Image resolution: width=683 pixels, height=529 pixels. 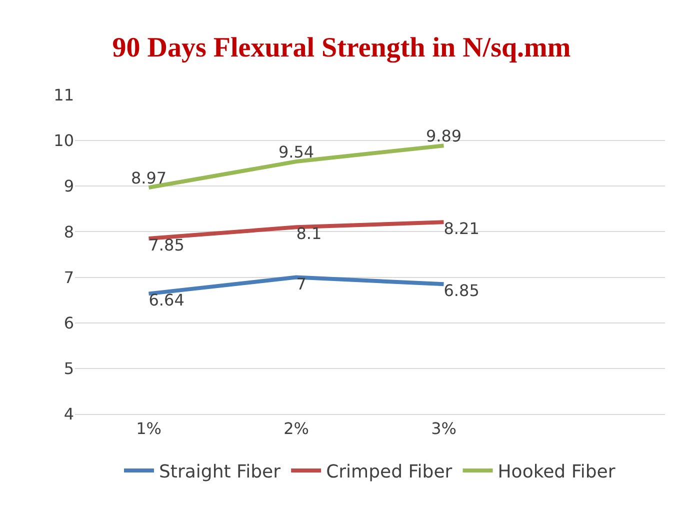 What do you see at coordinates (443, 428) in the screenshot?
I see `x-tick-label: 3%` at bounding box center [443, 428].